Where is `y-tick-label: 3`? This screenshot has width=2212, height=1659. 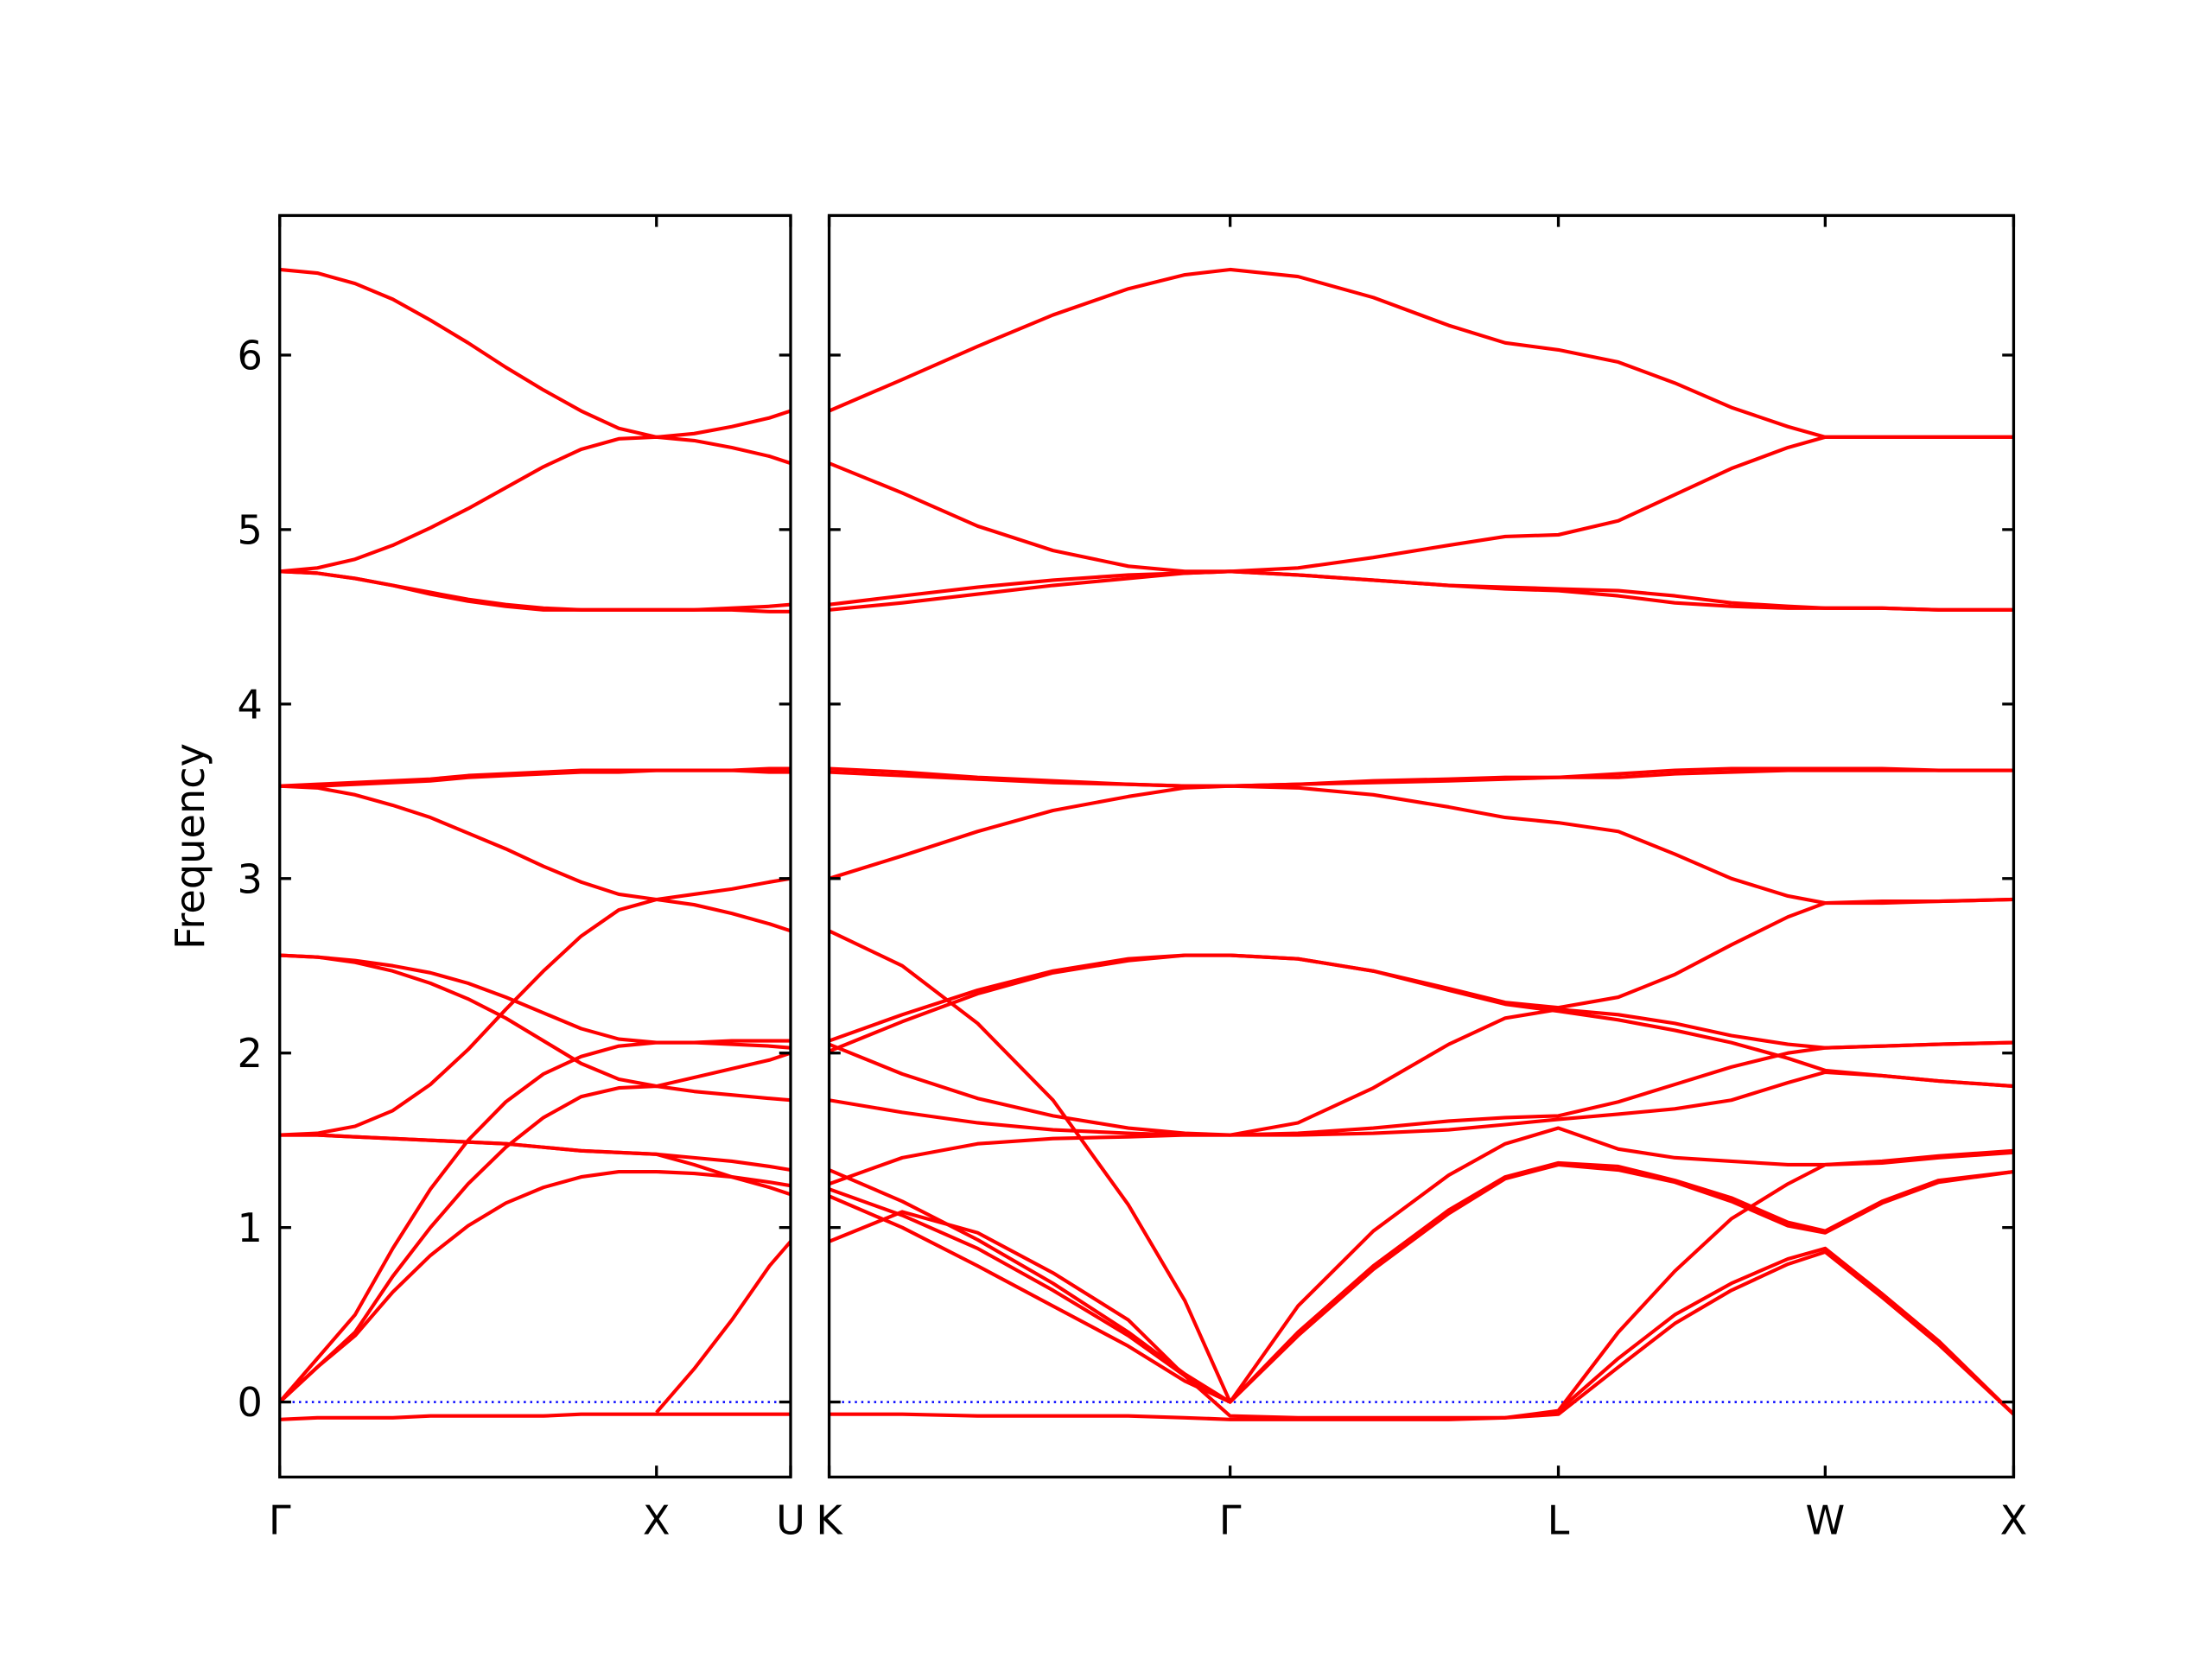
y-tick-label: 3 is located at coordinates (249, 878).